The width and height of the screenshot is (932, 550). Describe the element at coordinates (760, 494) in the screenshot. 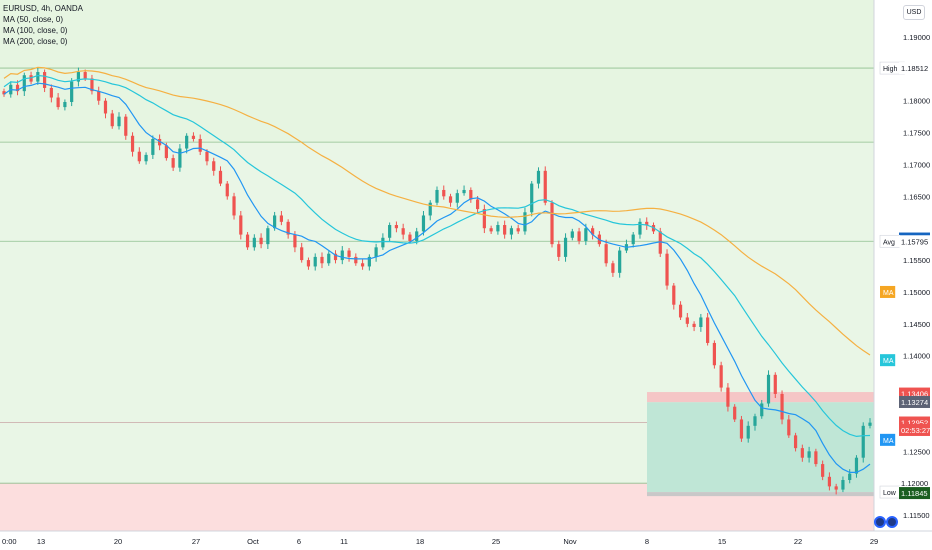

I see `box-bottom-band` at that location.